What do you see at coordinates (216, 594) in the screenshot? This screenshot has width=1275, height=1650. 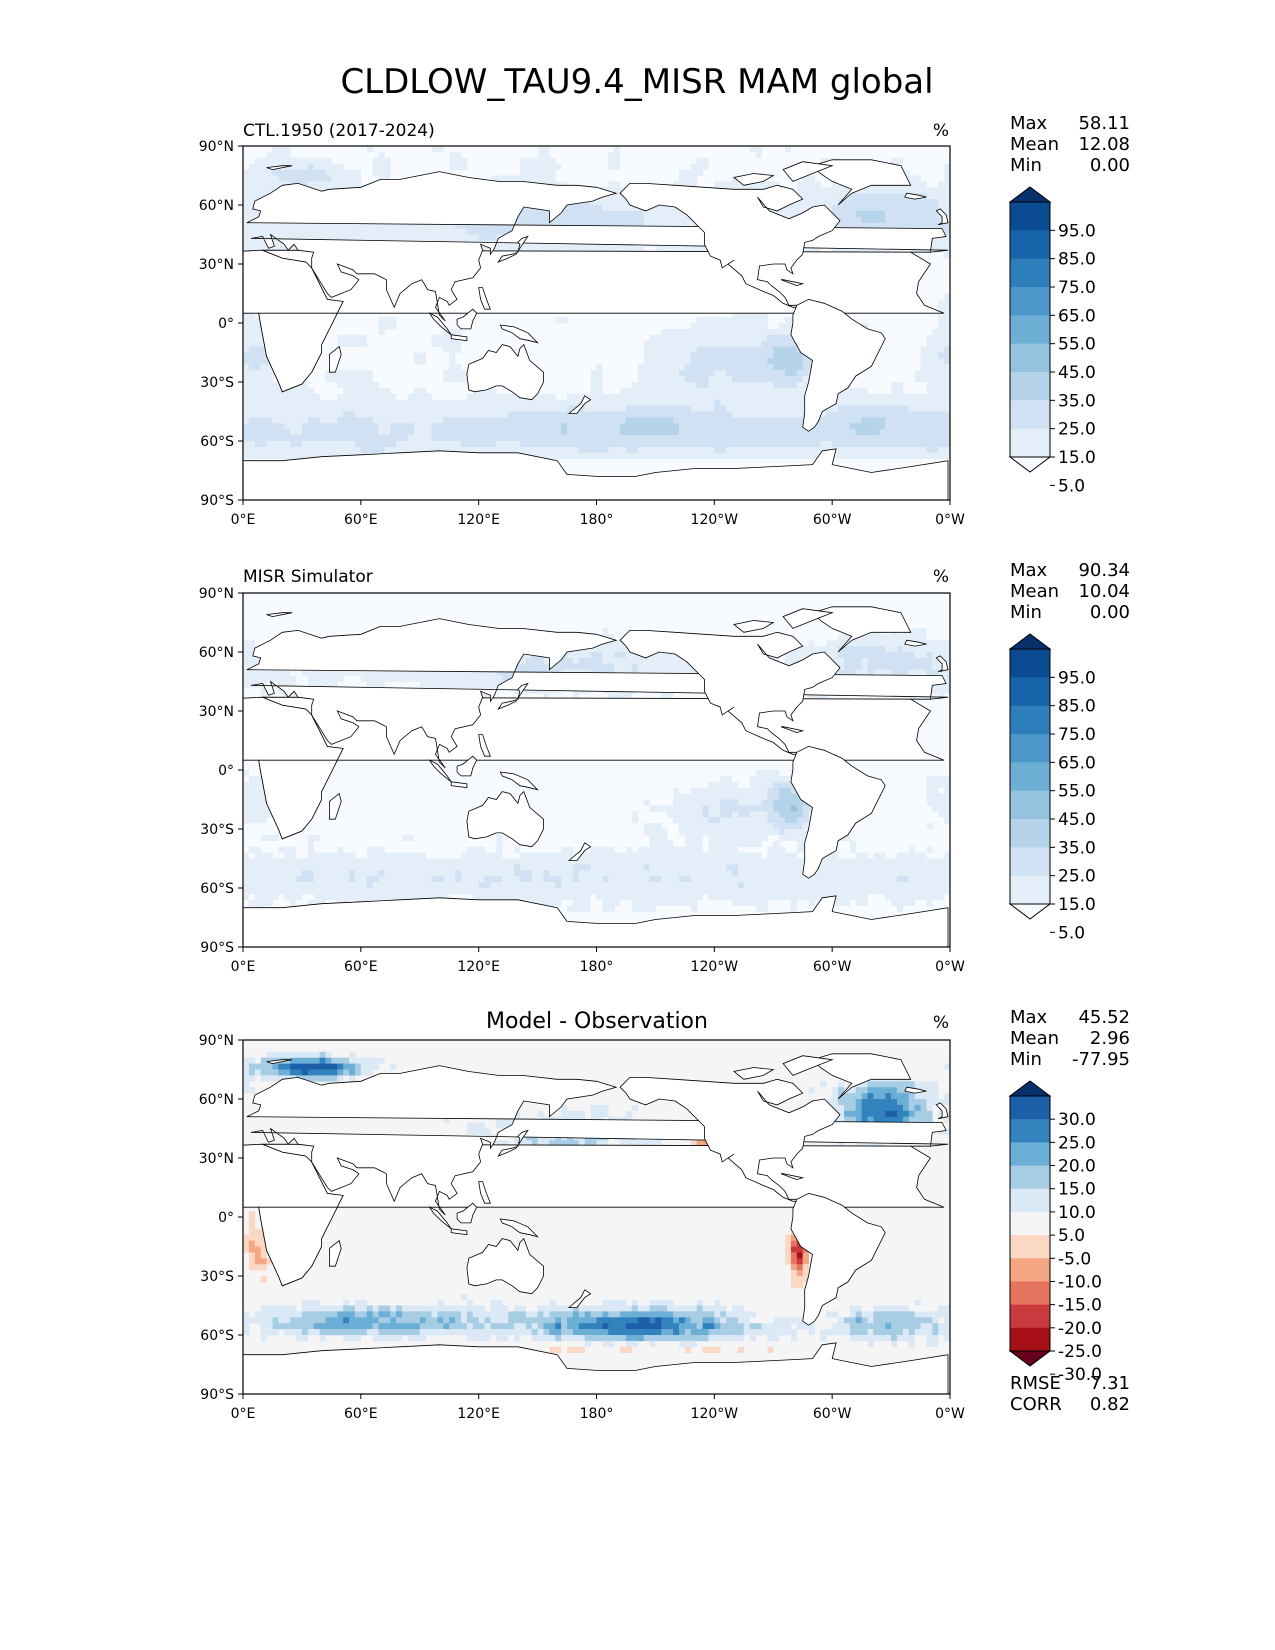 I see `lat-tick-label: 90°N` at bounding box center [216, 594].